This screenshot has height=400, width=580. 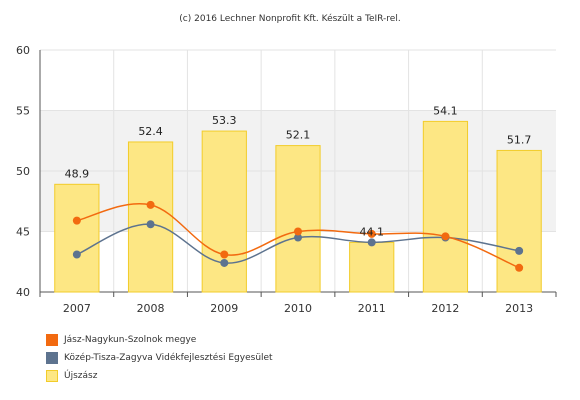 What do you see at coordinates (151, 308) in the screenshot?
I see `x-tick-label: 2008` at bounding box center [151, 308].